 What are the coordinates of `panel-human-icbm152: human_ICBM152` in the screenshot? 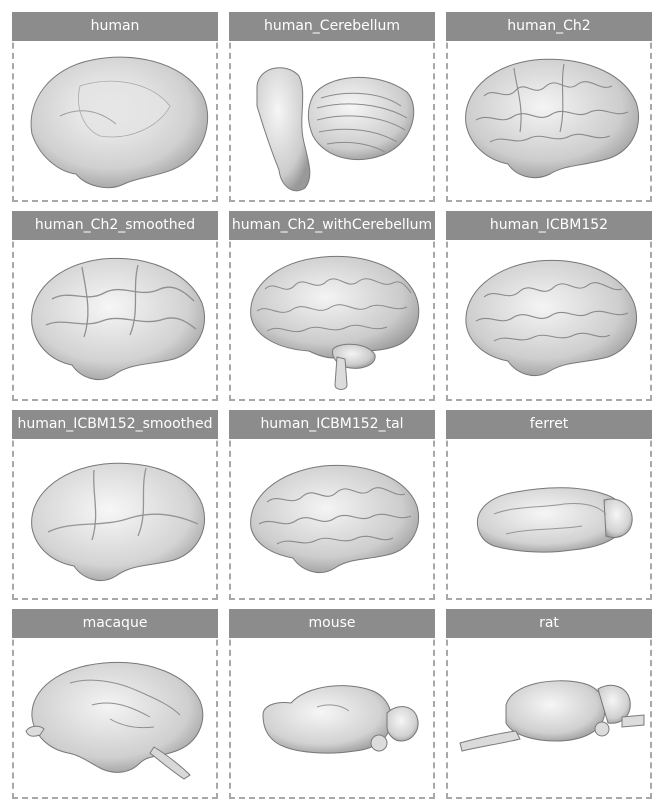 It's located at (549, 306).